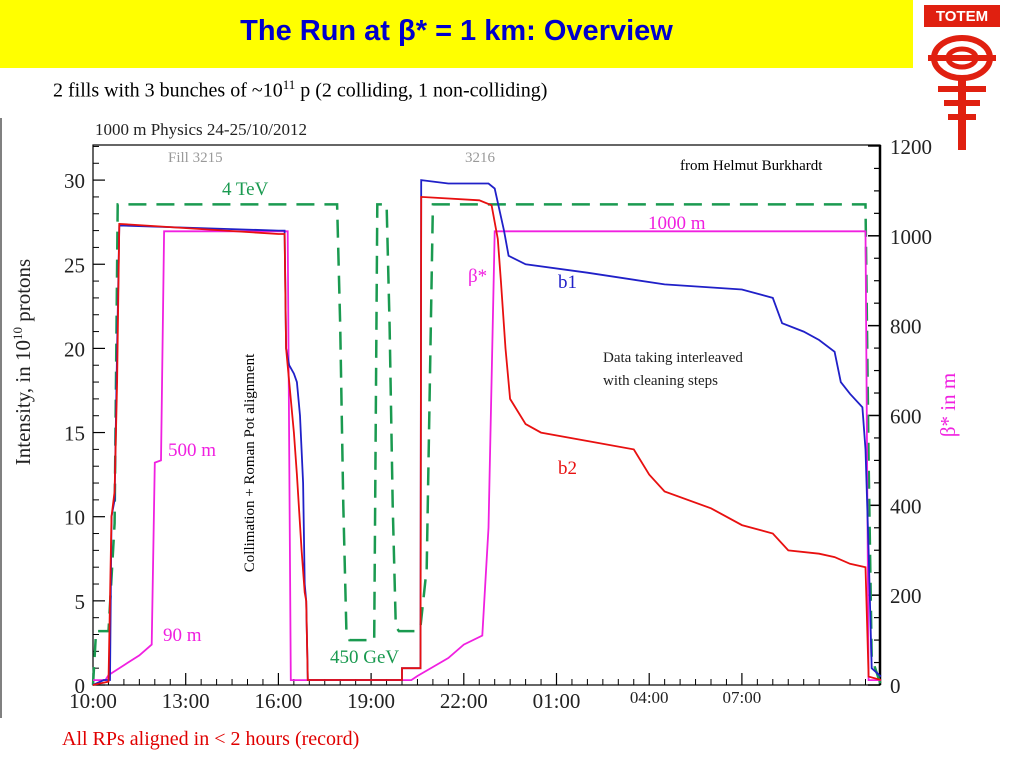  I want to click on x-tick-label: 22:00, so click(464, 701).